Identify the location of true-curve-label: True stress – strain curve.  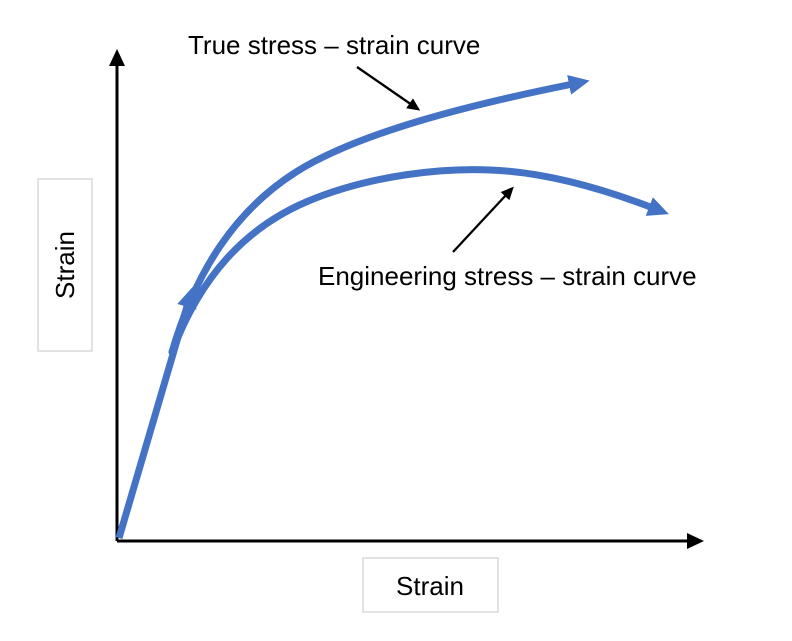
(334, 45).